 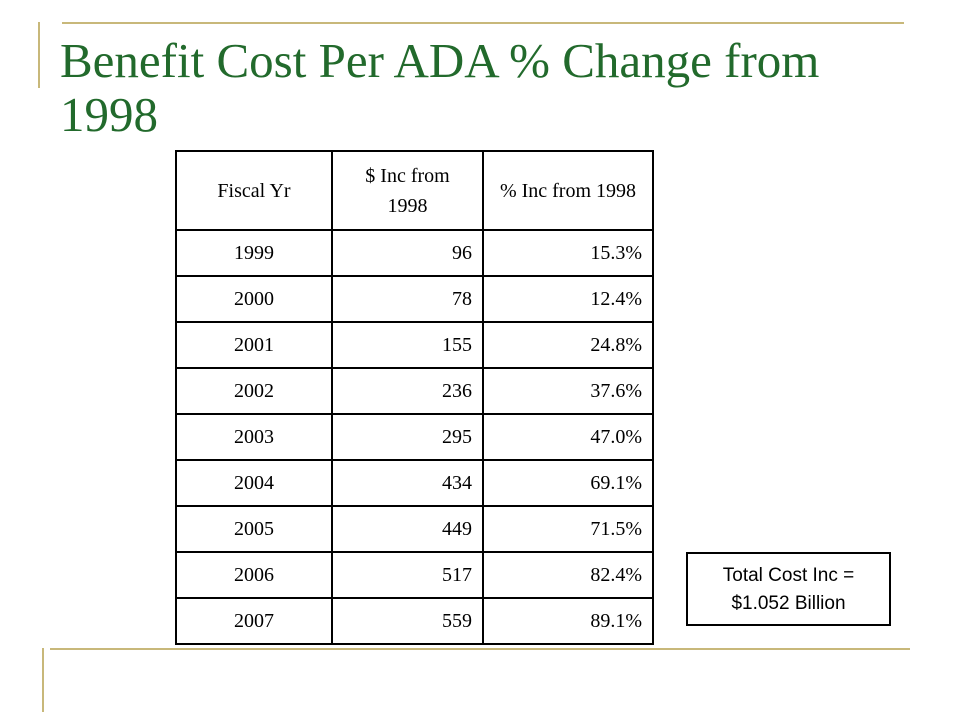 I want to click on header-fiscal-year: Fiscal Yr, so click(x=254, y=190).